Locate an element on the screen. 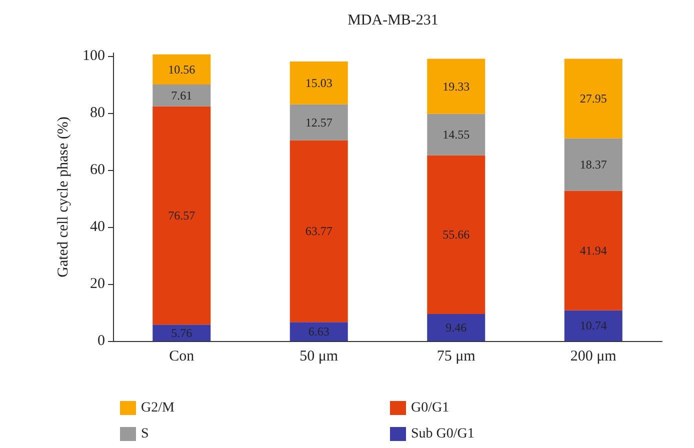 The width and height of the screenshot is (694, 448). data-label: 10.56 is located at coordinates (182, 69).